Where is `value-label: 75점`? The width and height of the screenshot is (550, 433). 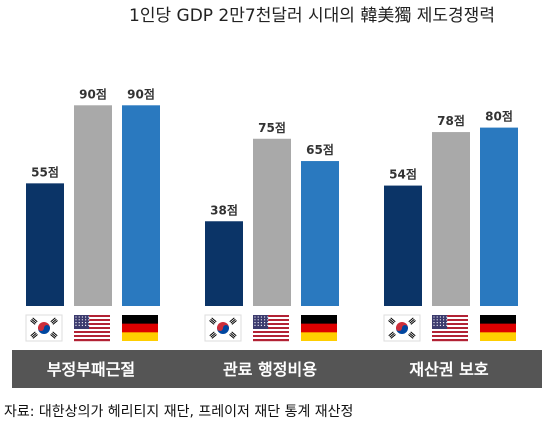
value-label: 75점 is located at coordinates (272, 127).